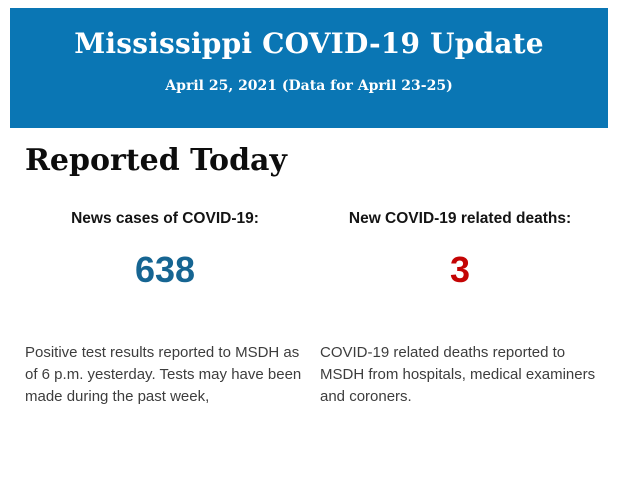  Describe the element at coordinates (165, 218) in the screenshot. I see `new-cases-label: News cases of COVID-19:` at that location.